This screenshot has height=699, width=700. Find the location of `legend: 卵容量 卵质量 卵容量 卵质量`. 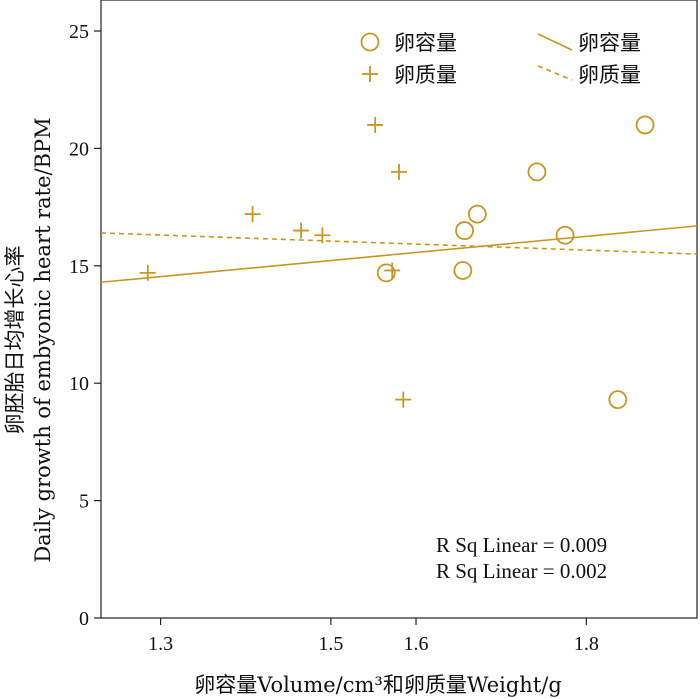

legend: 卵容量 卵质量 卵容量 卵质量 is located at coordinates (500, 59).